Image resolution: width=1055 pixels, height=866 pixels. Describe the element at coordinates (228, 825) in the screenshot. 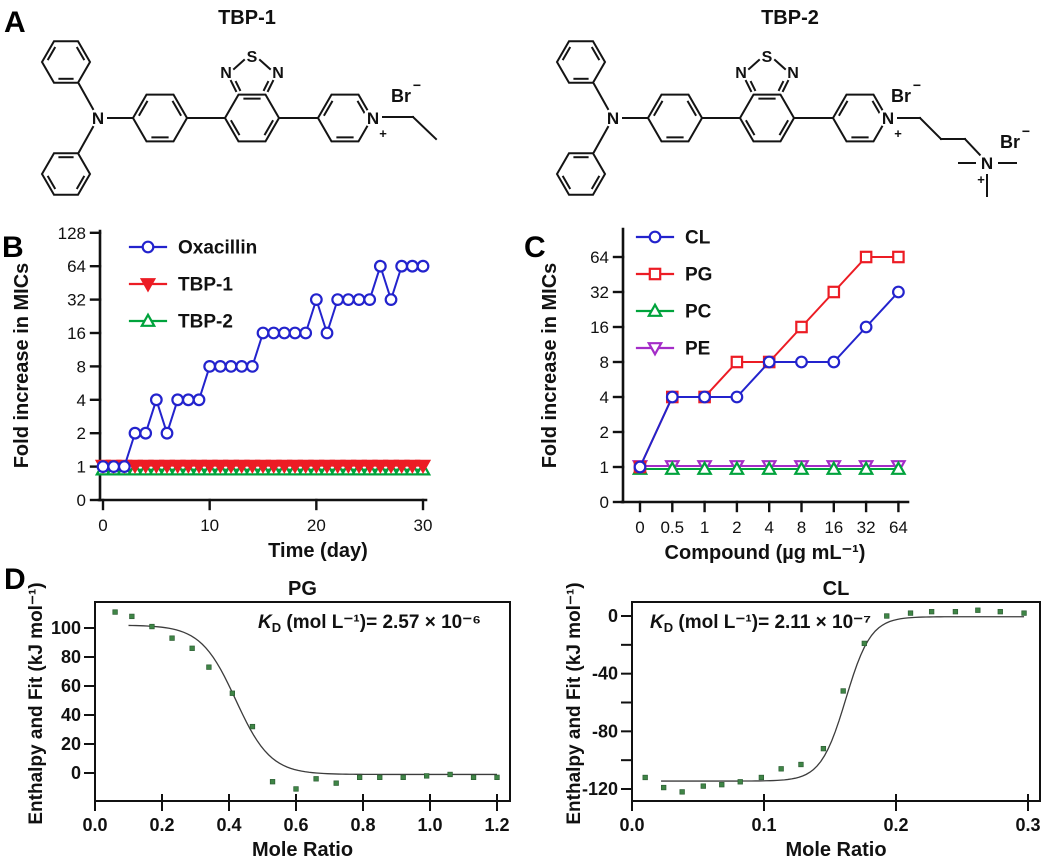

I see `x-tick-label: 0.4` at that location.